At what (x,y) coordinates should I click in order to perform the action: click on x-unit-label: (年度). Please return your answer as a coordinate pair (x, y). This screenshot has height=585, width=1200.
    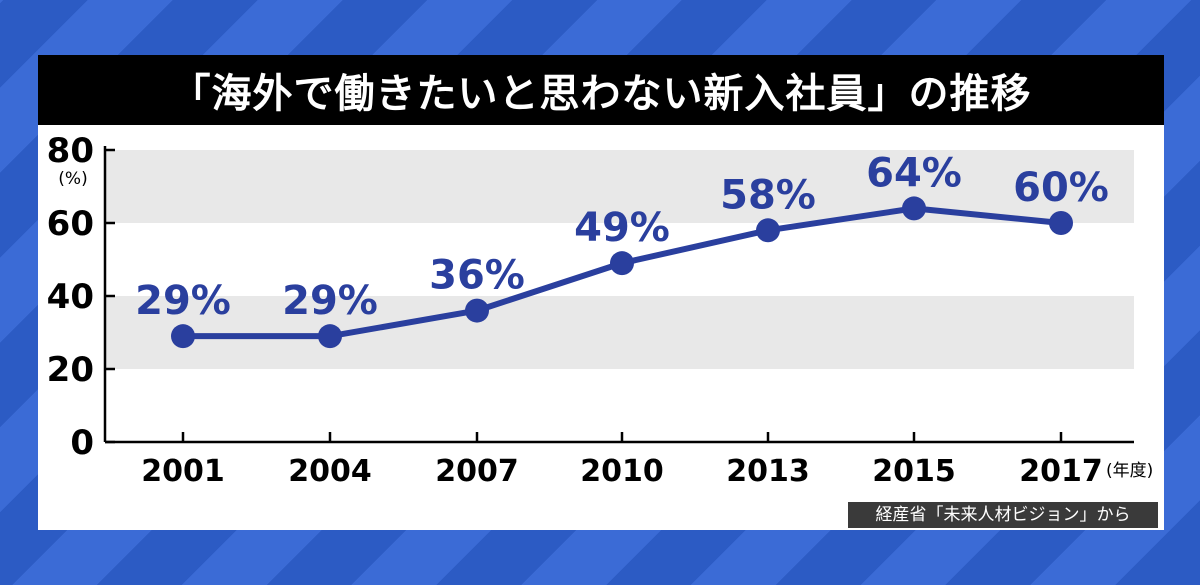
    Looking at the image, I should click on (1129, 471).